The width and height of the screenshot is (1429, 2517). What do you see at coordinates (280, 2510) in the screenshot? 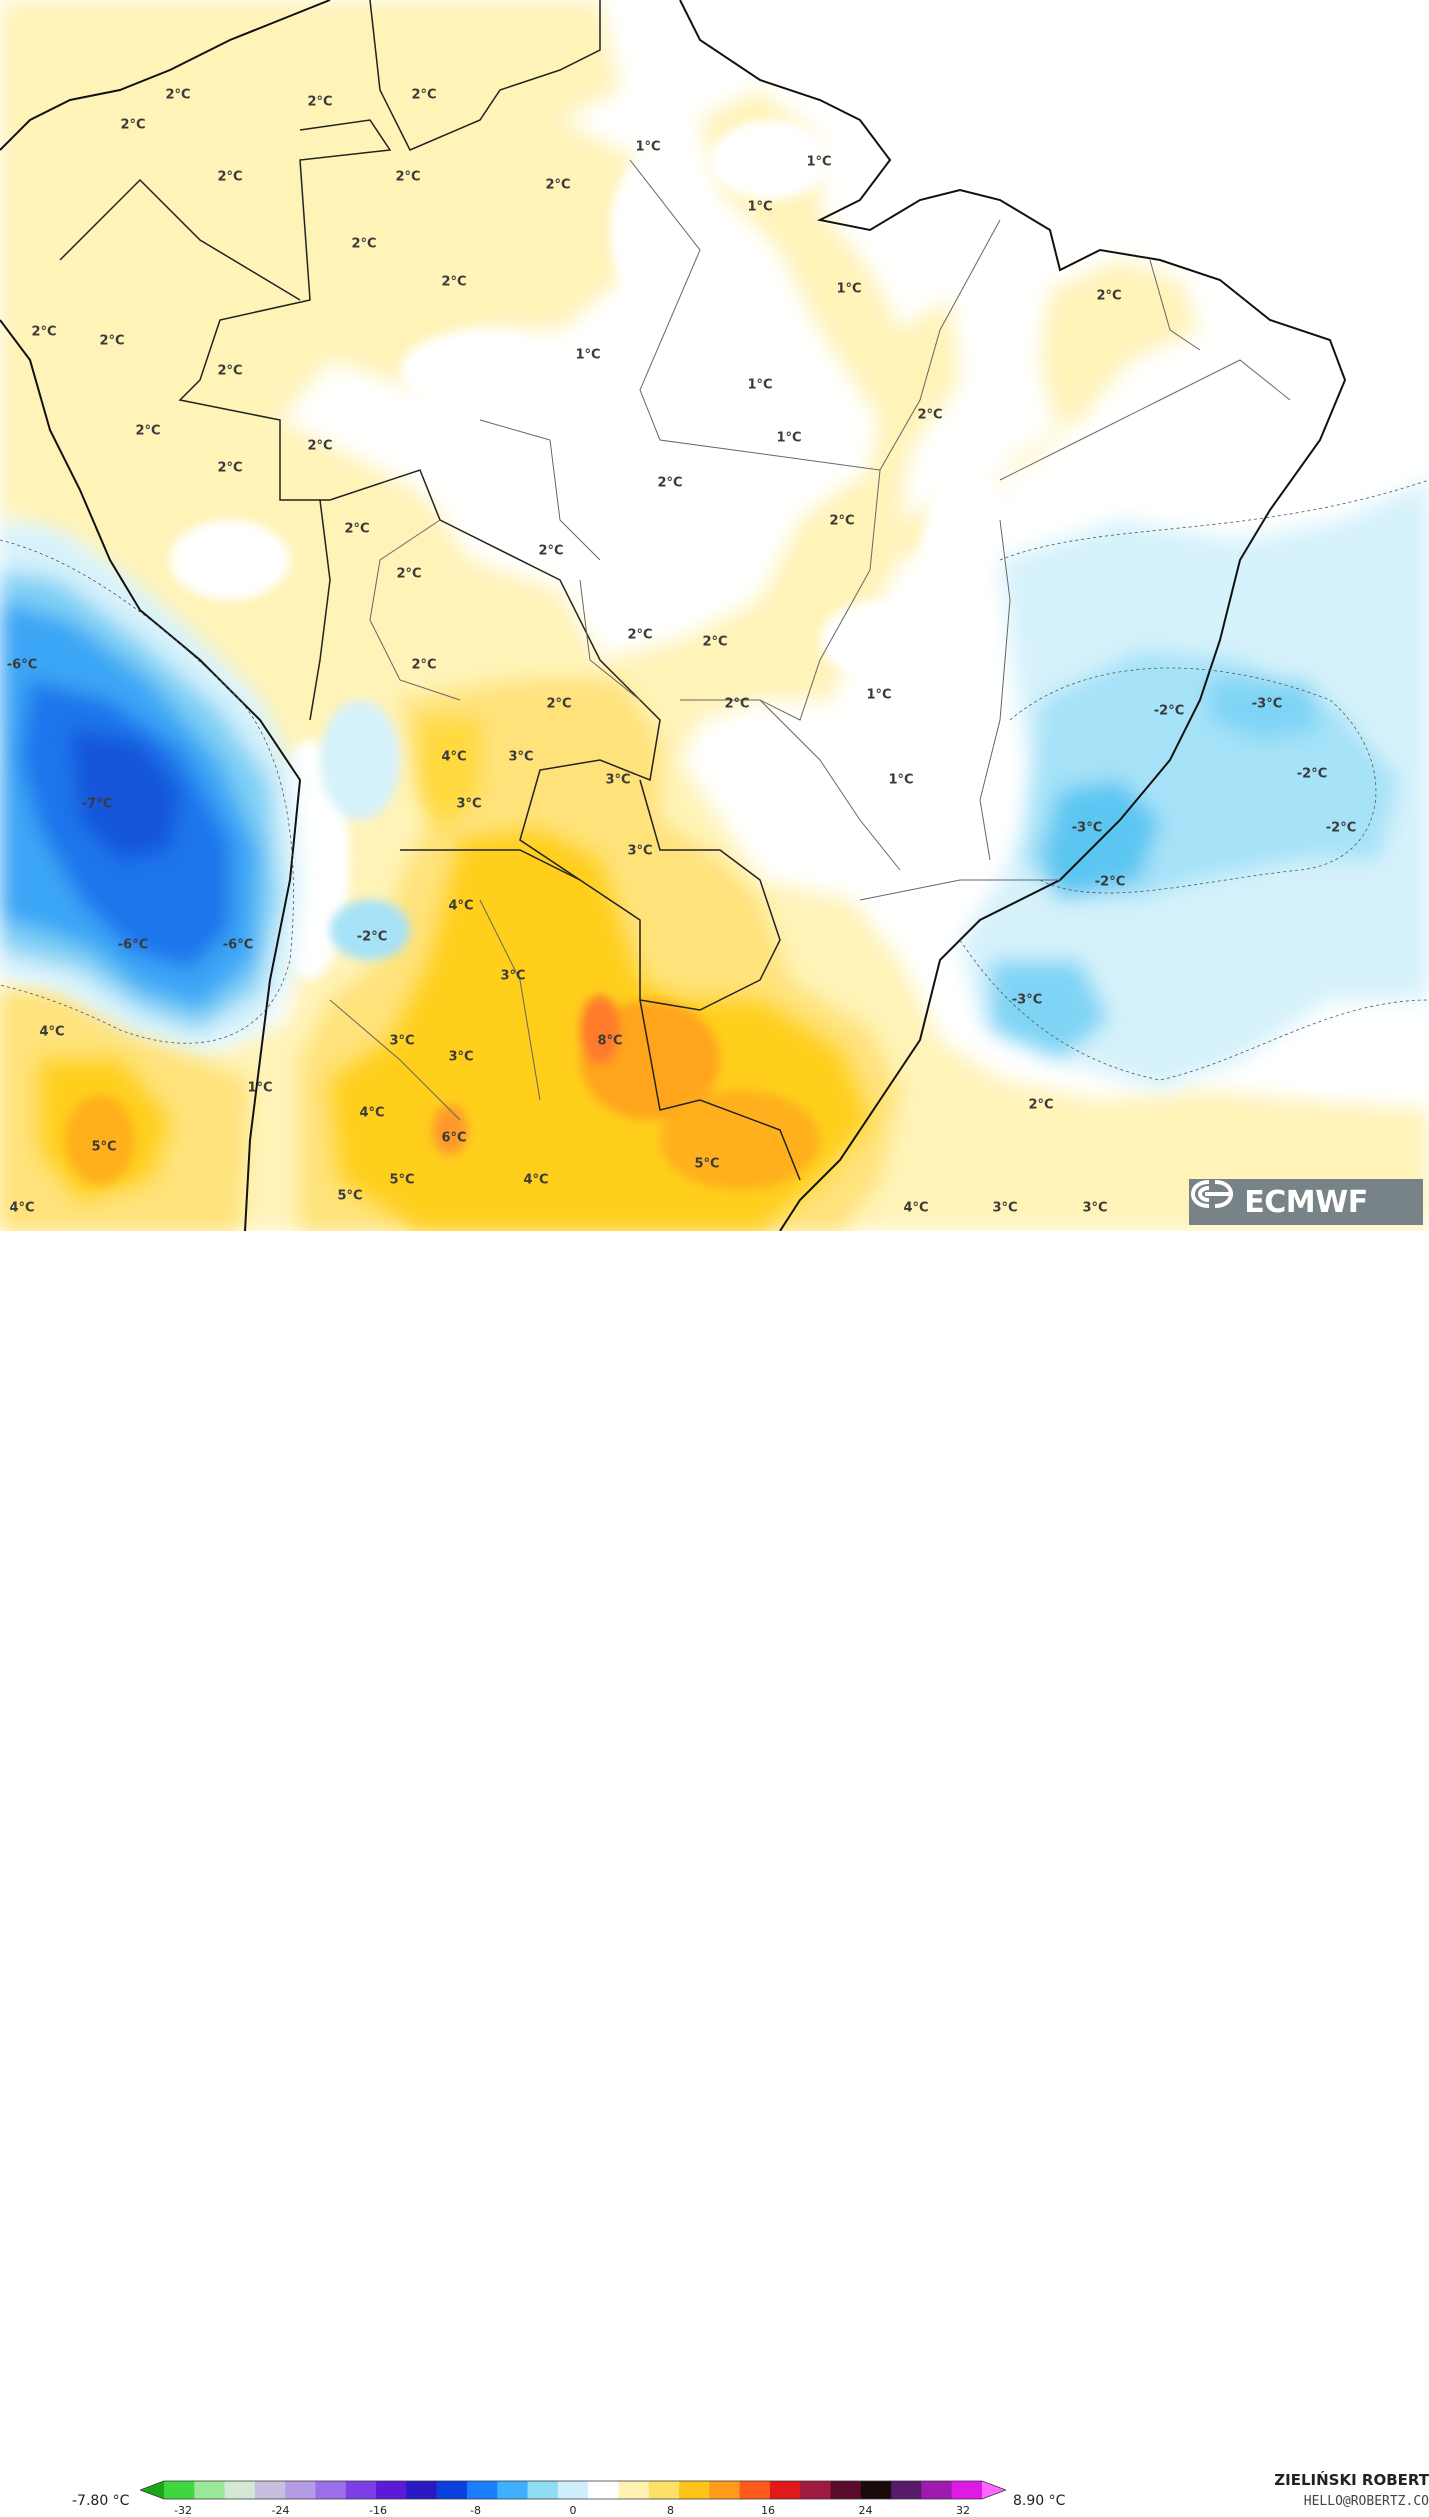
I see `colorbar-tick-label: -24` at bounding box center [280, 2510].